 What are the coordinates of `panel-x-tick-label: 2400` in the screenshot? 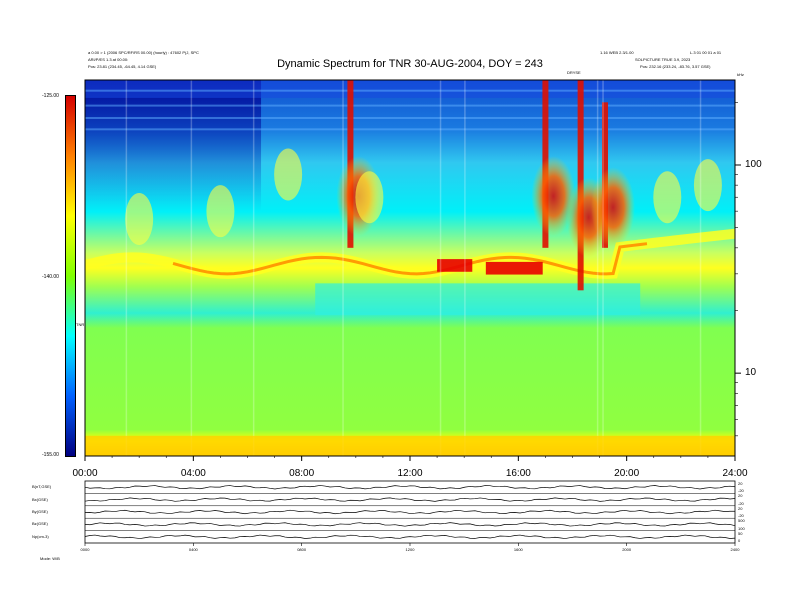 It's located at (735, 549).